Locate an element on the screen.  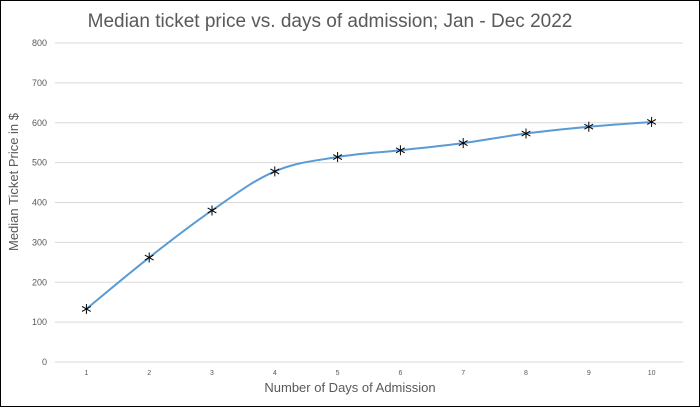
y-tick-label: 400 is located at coordinates (39, 203).